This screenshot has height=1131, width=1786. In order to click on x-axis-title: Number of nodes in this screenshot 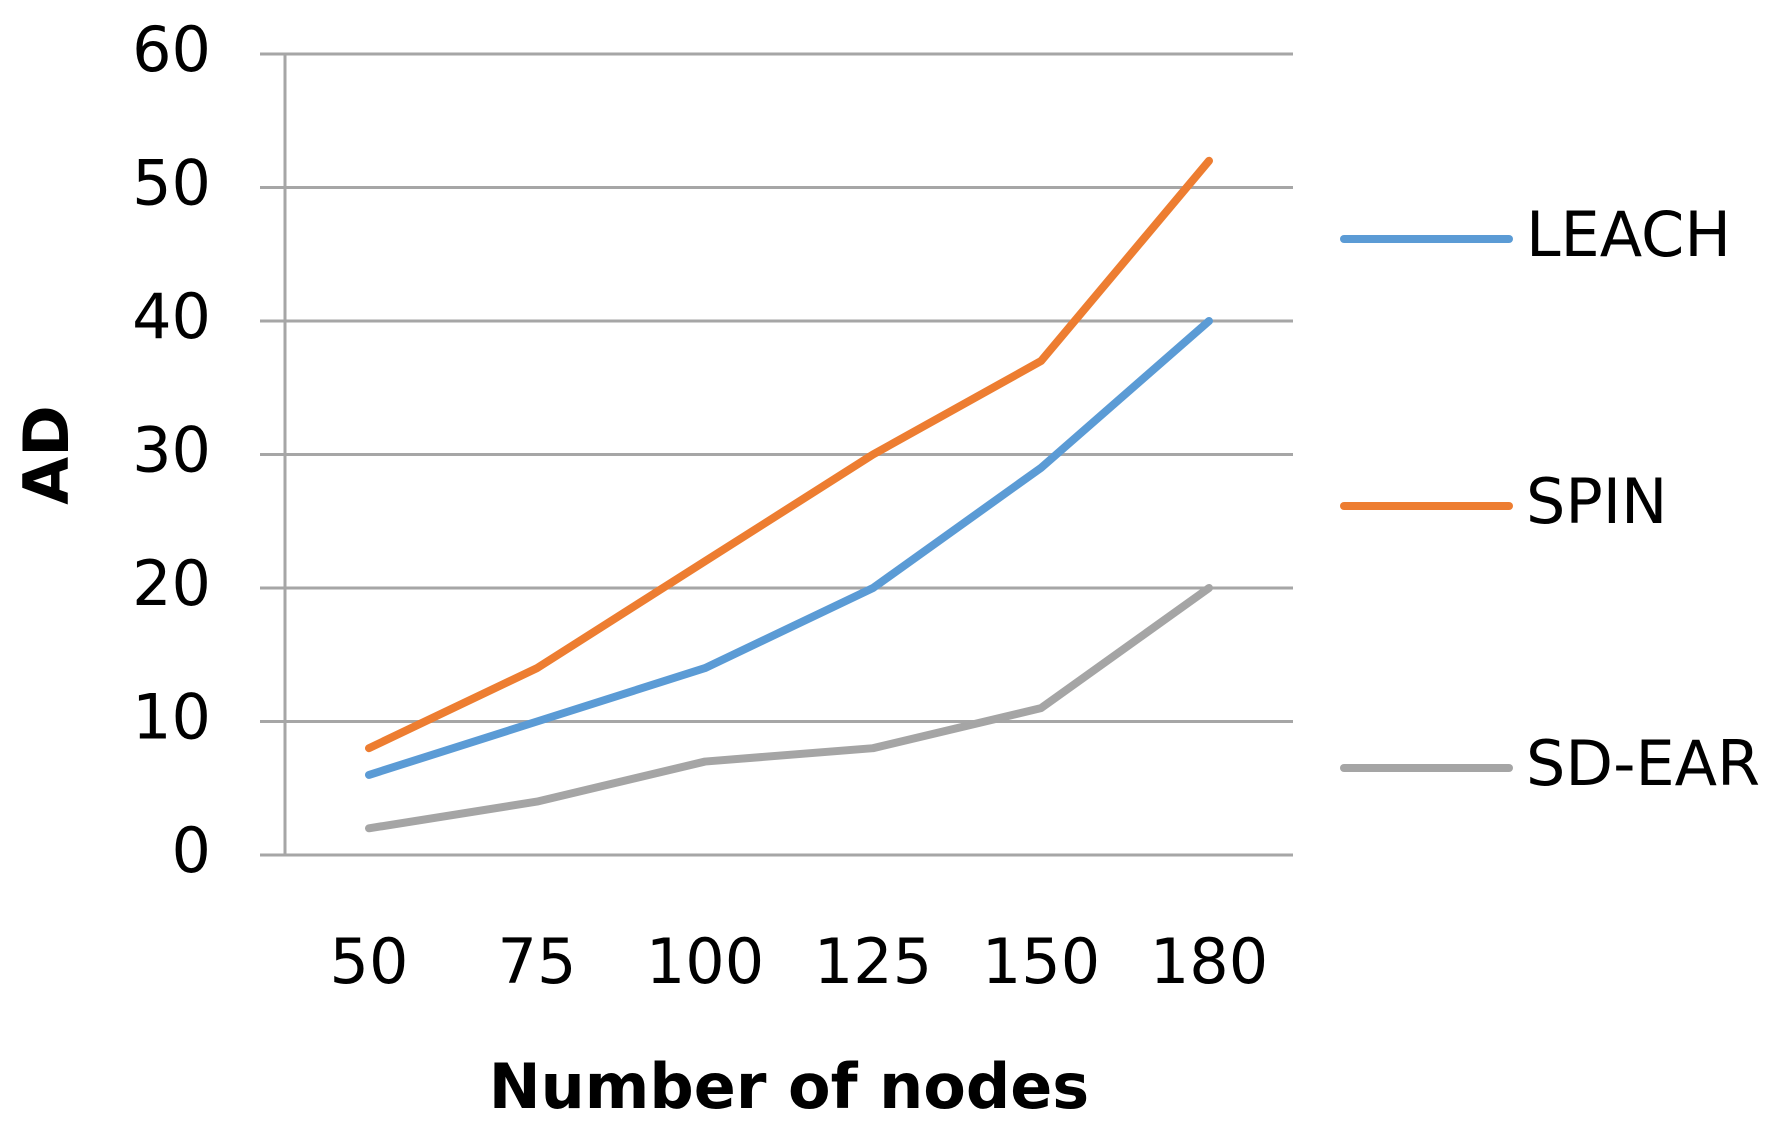, I will do `click(789, 1086)`.